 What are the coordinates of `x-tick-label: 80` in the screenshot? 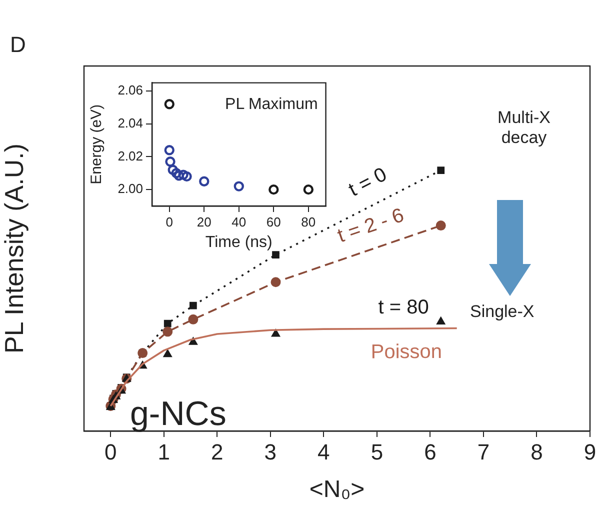 It's located at (308, 222).